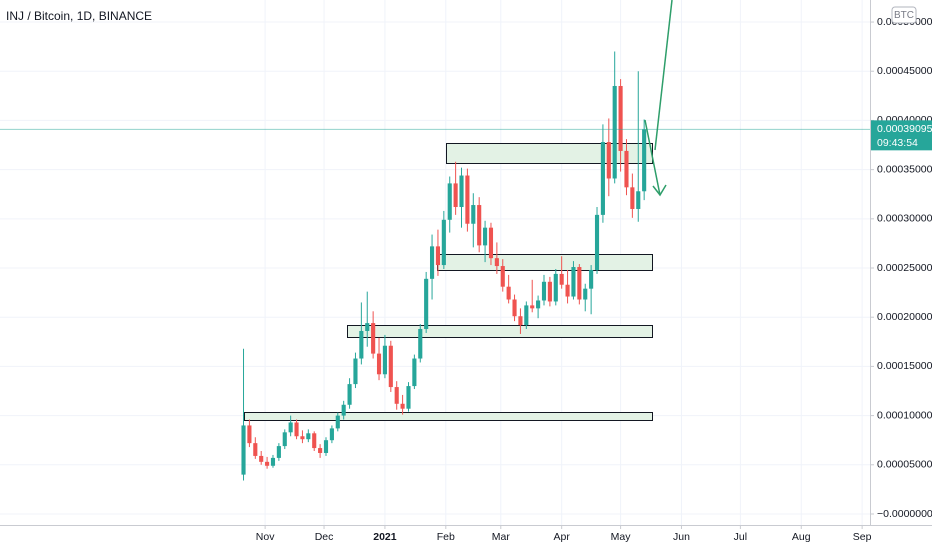 This screenshot has height=550, width=932. What do you see at coordinates (904, 465) in the screenshot?
I see `y-tick-label: 0.00005000` at bounding box center [904, 465].